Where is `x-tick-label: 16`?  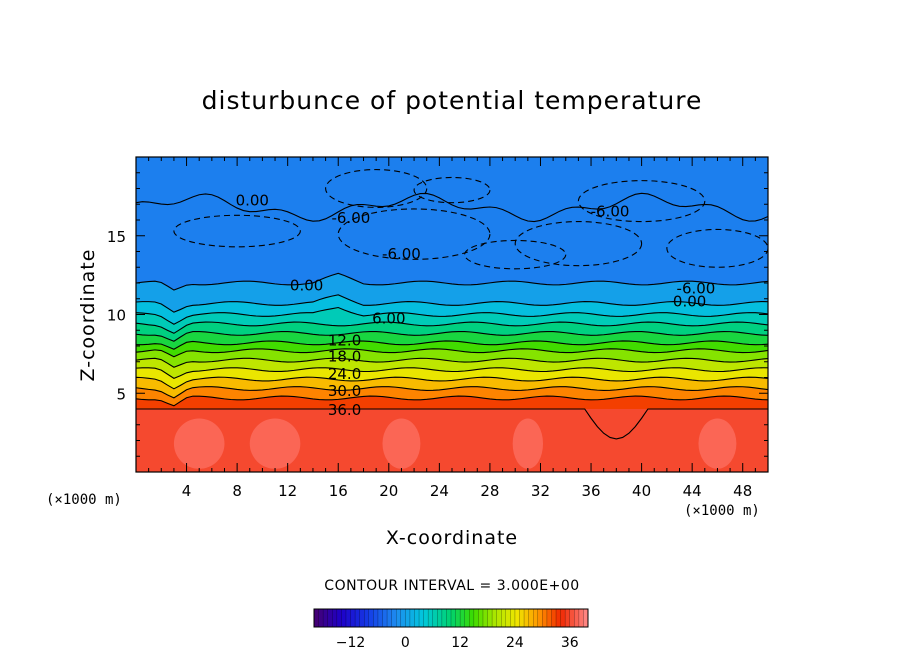
x-tick-label: 16 is located at coordinates (338, 491).